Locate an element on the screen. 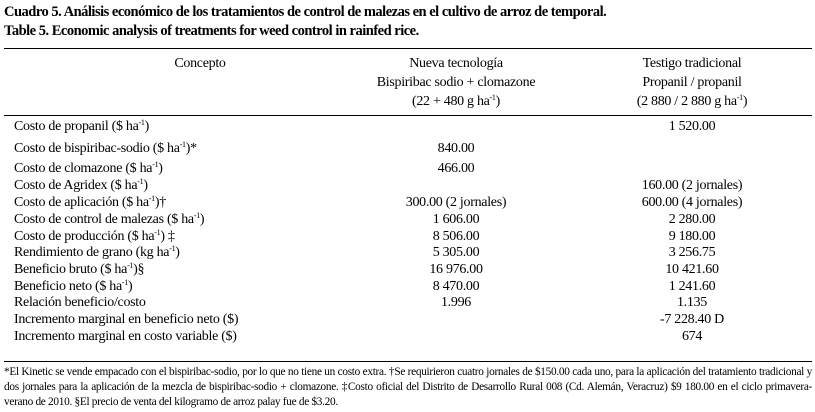 The width and height of the screenshot is (815, 412). traditional-value: 1 520.00 is located at coordinates (692, 126).